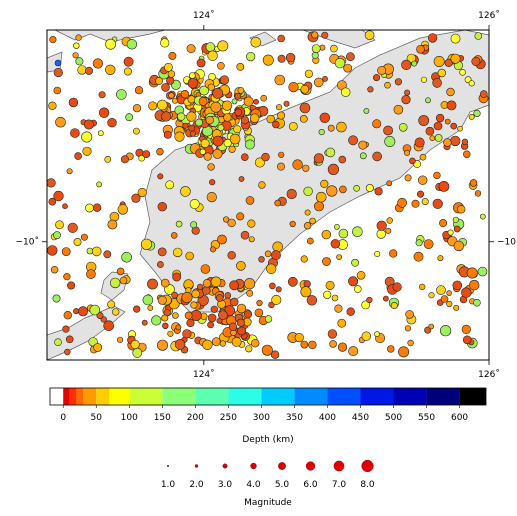  I want to click on depth-tick-label: 200, so click(195, 418).